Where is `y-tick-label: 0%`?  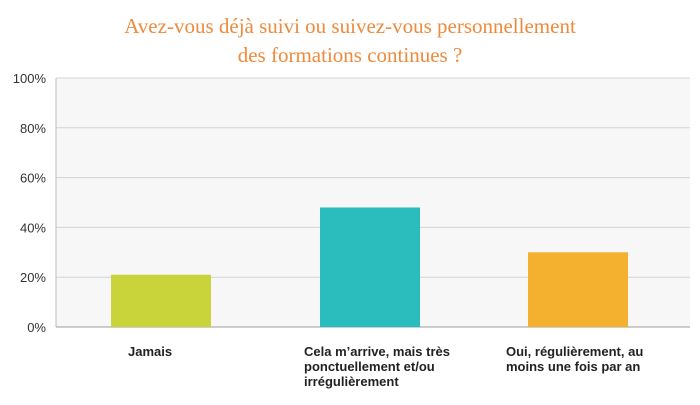
y-tick-label: 0% is located at coordinates (36, 327).